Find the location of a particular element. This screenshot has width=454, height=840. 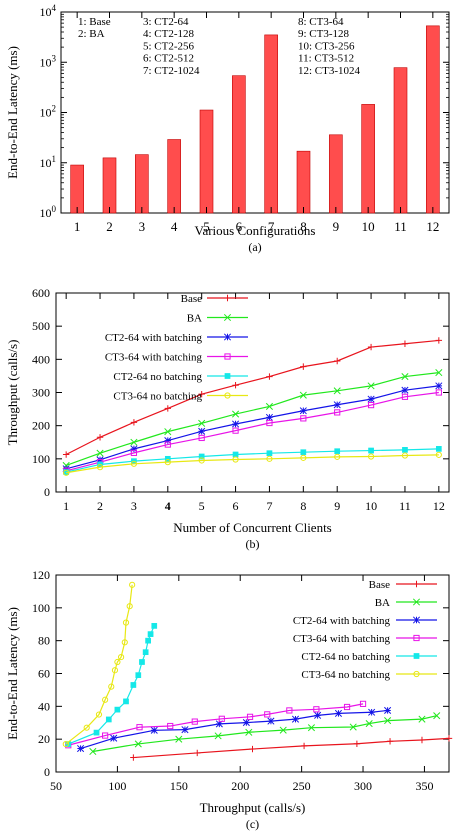

legend-entry: 10: CT3-256 is located at coordinates (326, 46).